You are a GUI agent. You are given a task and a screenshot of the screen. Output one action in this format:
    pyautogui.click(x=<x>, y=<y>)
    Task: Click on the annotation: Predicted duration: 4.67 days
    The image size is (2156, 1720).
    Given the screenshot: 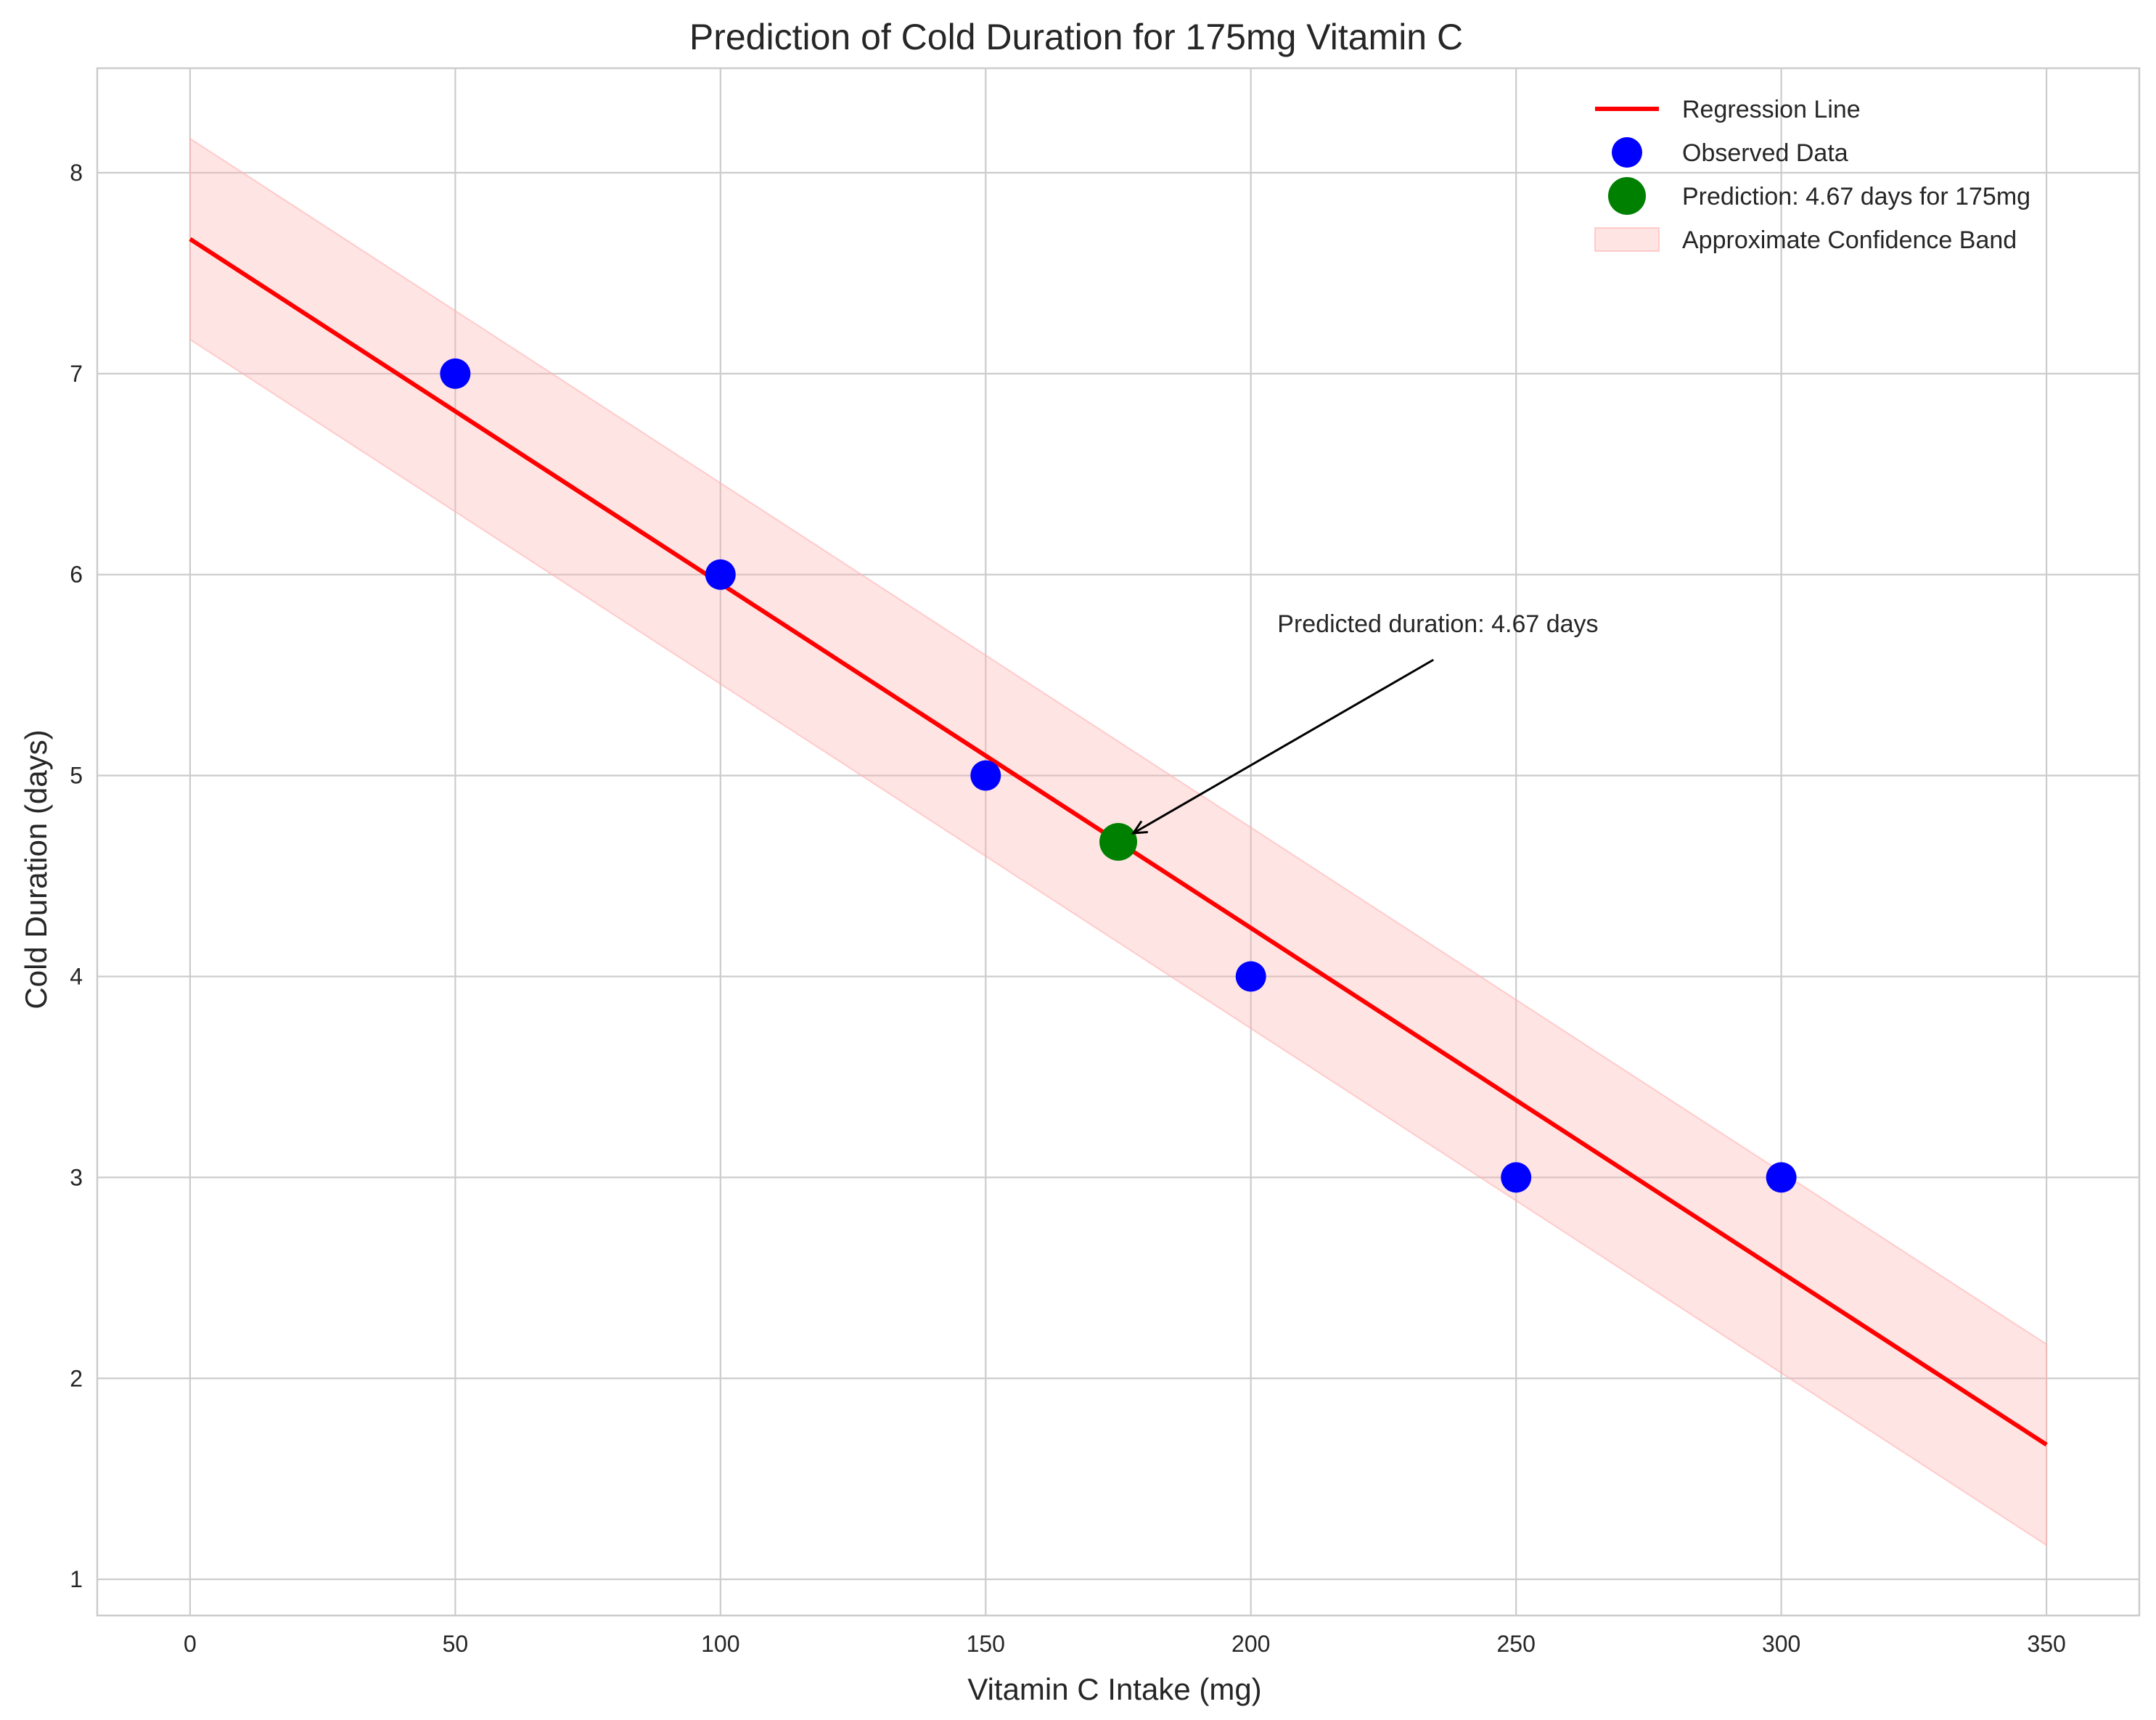 What is the action you would take?
    pyautogui.click(x=1365, y=722)
    